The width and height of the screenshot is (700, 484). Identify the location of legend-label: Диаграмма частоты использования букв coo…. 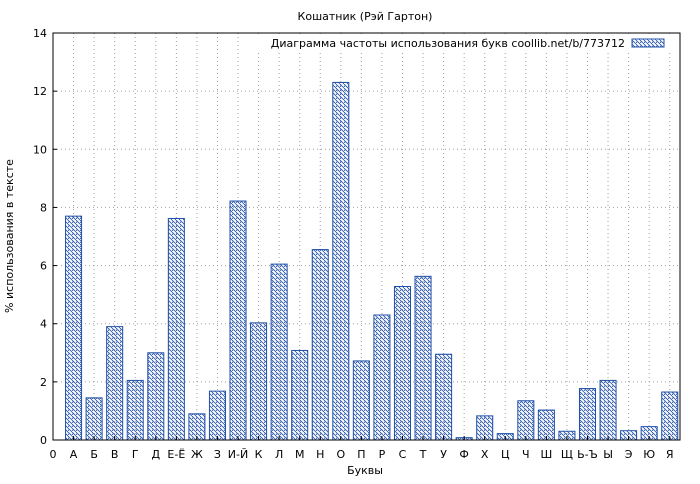
(448, 43).